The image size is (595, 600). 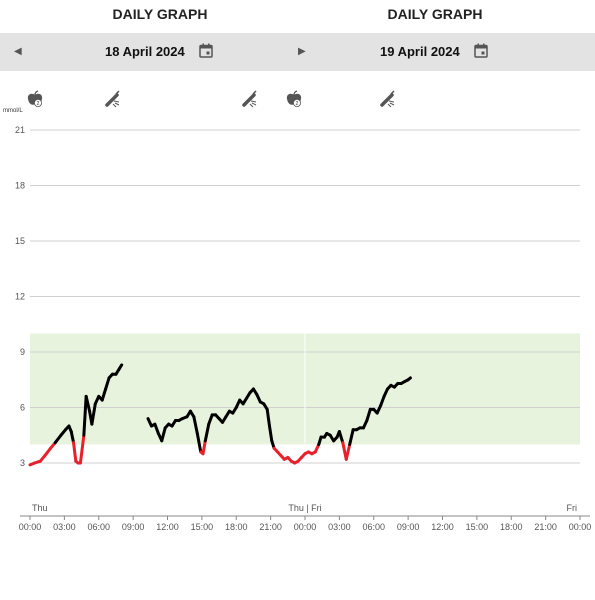 I want to click on y-tick-label: 9, so click(x=22, y=352).